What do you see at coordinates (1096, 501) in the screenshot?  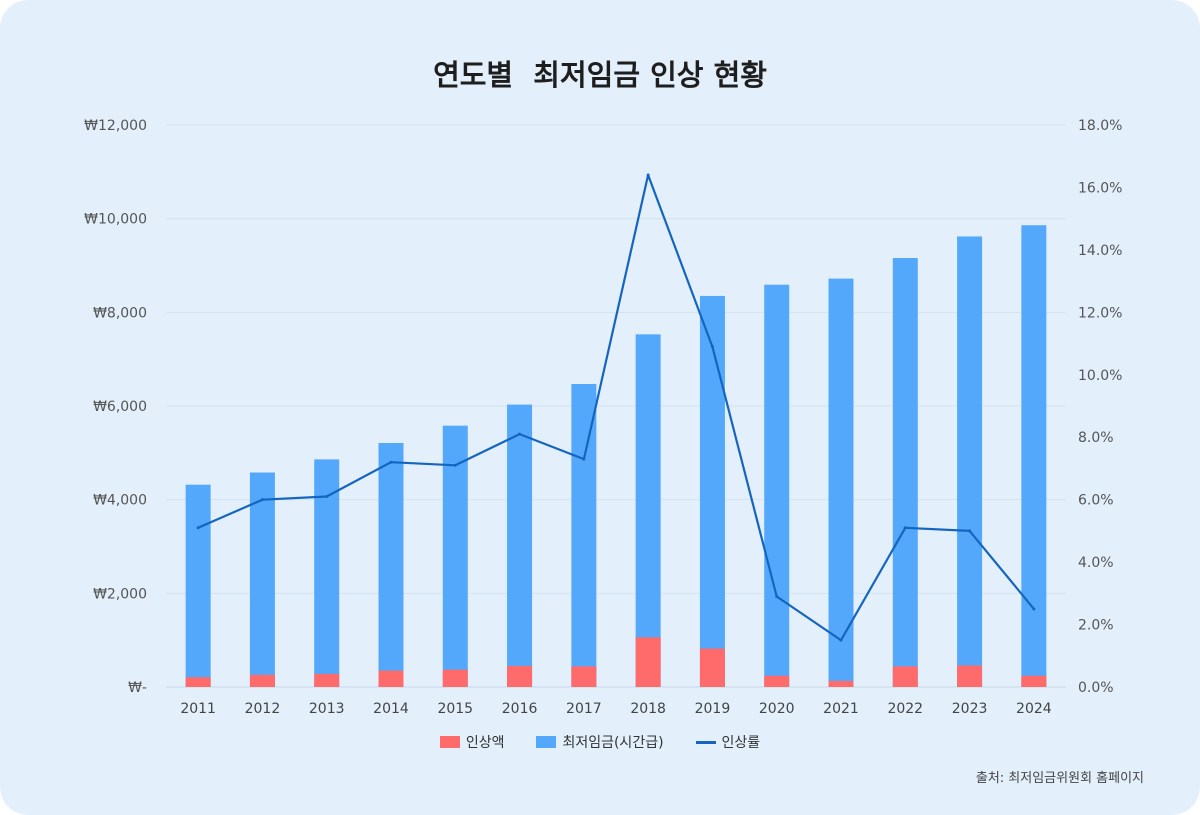 I see `y-right-tick-label: 6.0%` at bounding box center [1096, 501].